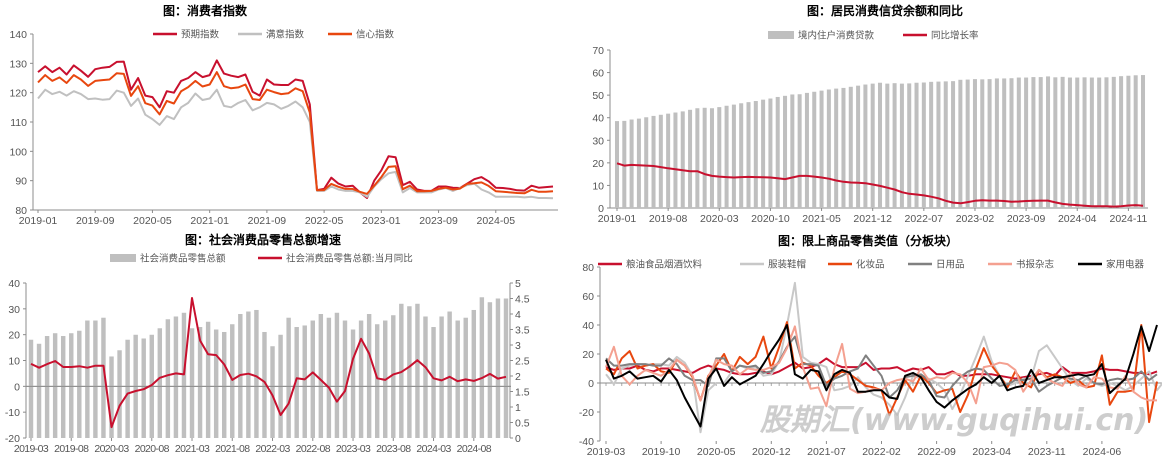 The width and height of the screenshot is (1162, 461). I want to click on legend-item: 粮油食品烟酒饮料, so click(650, 265).